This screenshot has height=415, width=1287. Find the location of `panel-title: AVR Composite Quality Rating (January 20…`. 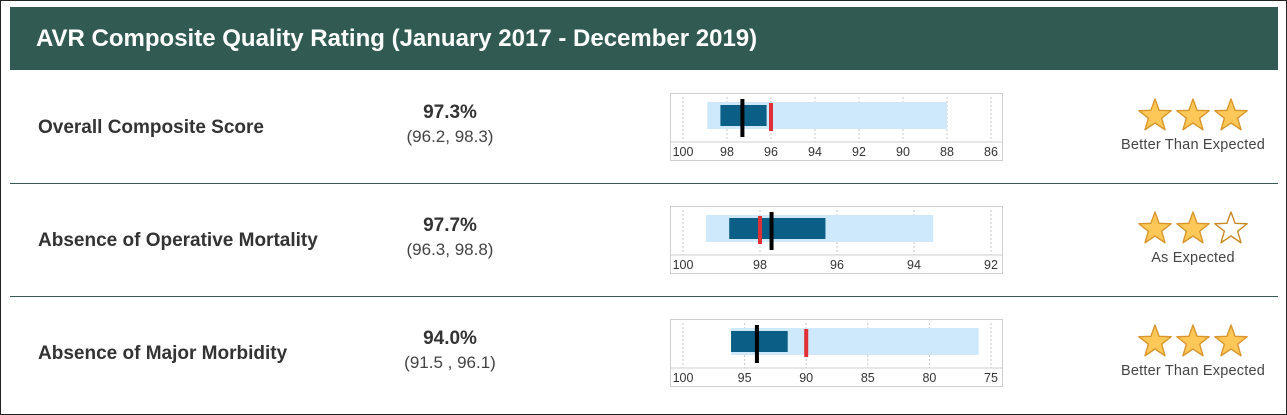

panel-title: AVR Composite Quality Rating (January 20… is located at coordinates (397, 38).